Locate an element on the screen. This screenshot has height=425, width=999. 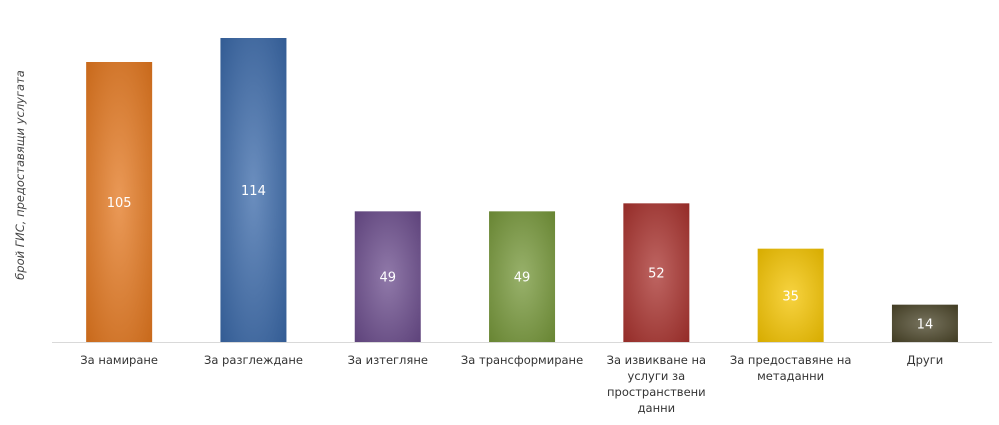
x-tick-label-1: За намиране is located at coordinates (119, 360).